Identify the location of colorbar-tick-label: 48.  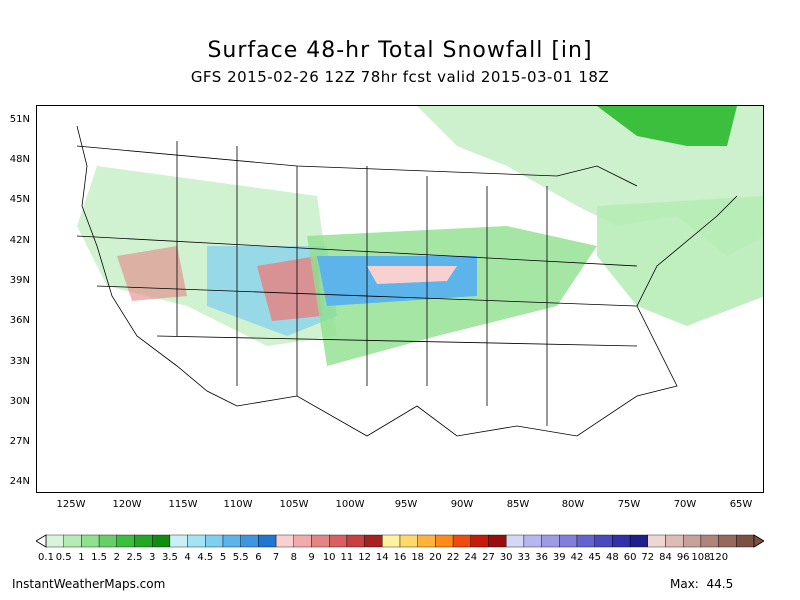
(612, 557).